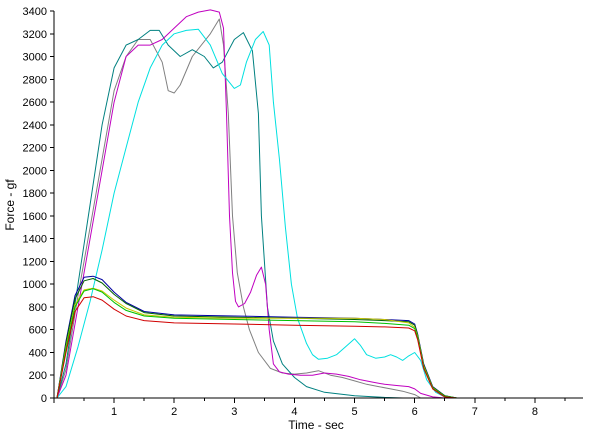  Describe the element at coordinates (35, 80) in the screenshot. I see `y-tick-label: 2800` at that location.